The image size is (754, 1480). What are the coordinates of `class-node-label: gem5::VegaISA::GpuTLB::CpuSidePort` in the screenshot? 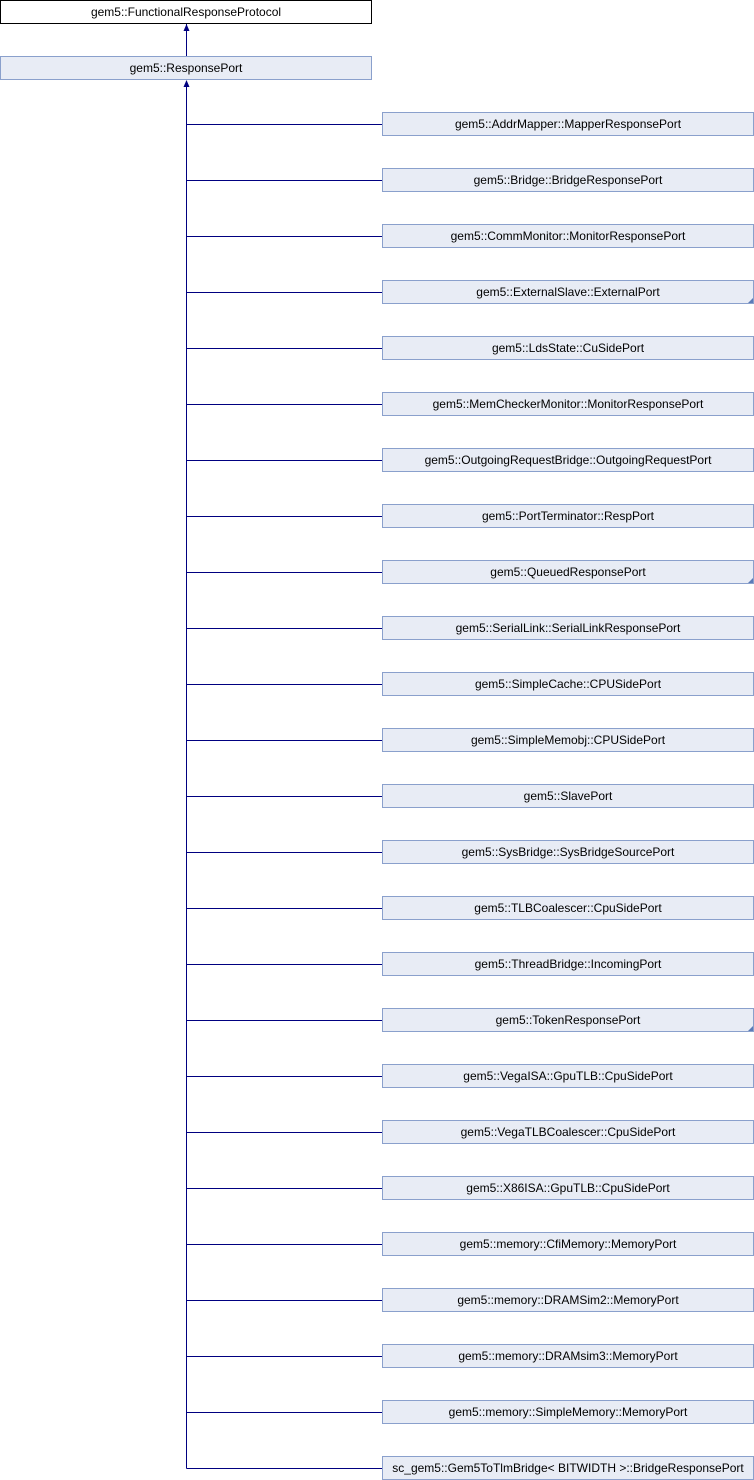 It's located at (568, 1076).